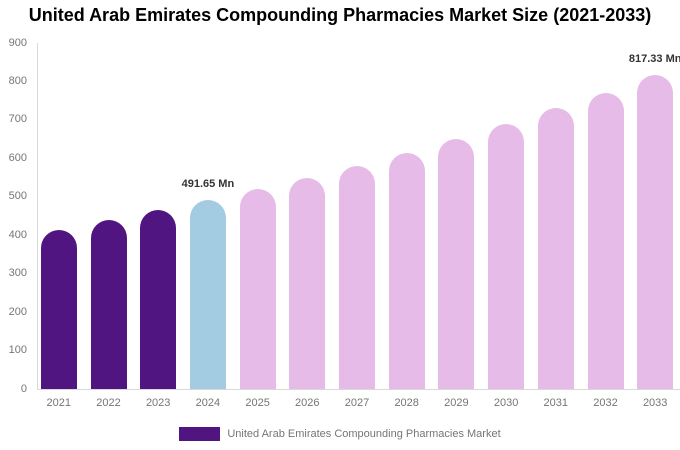 Image resolution: width=680 pixels, height=450 pixels. What do you see at coordinates (59, 403) in the screenshot?
I see `x-tick-label-2021: 2021` at bounding box center [59, 403].